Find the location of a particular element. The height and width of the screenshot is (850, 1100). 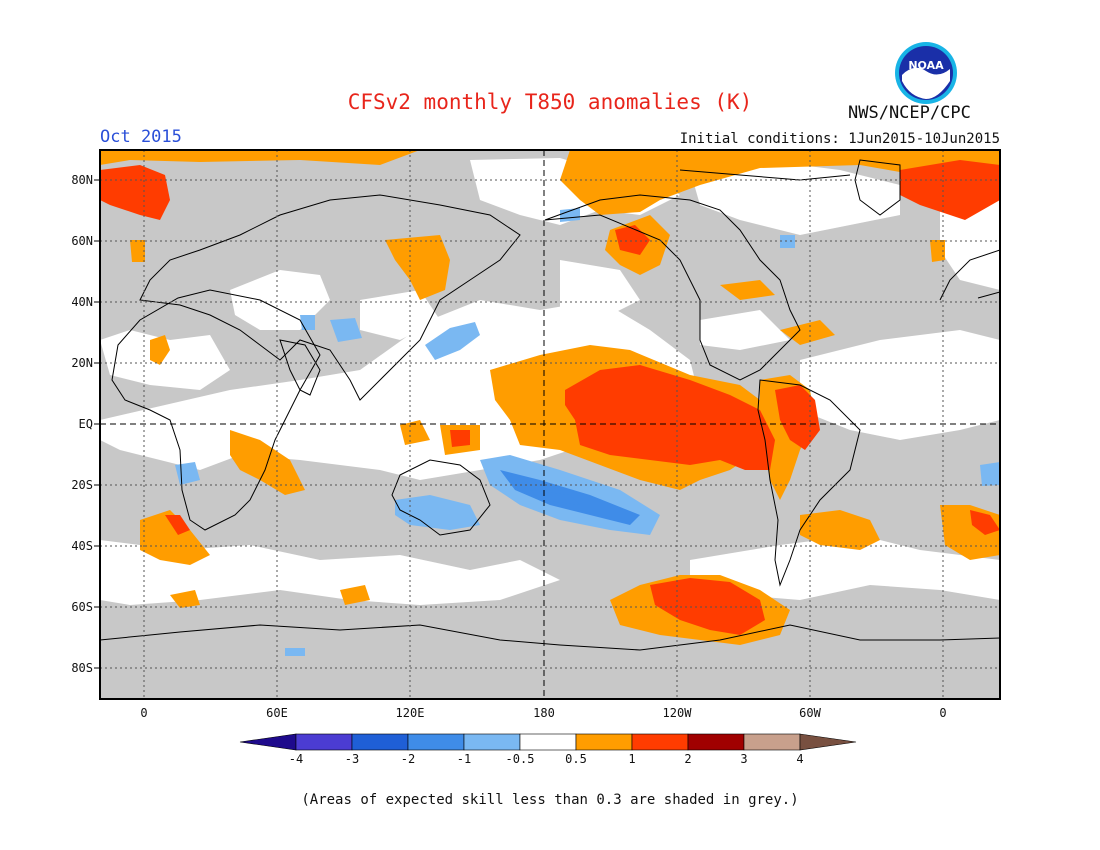

noaa-logo: NOAA is located at coordinates (926, 73).